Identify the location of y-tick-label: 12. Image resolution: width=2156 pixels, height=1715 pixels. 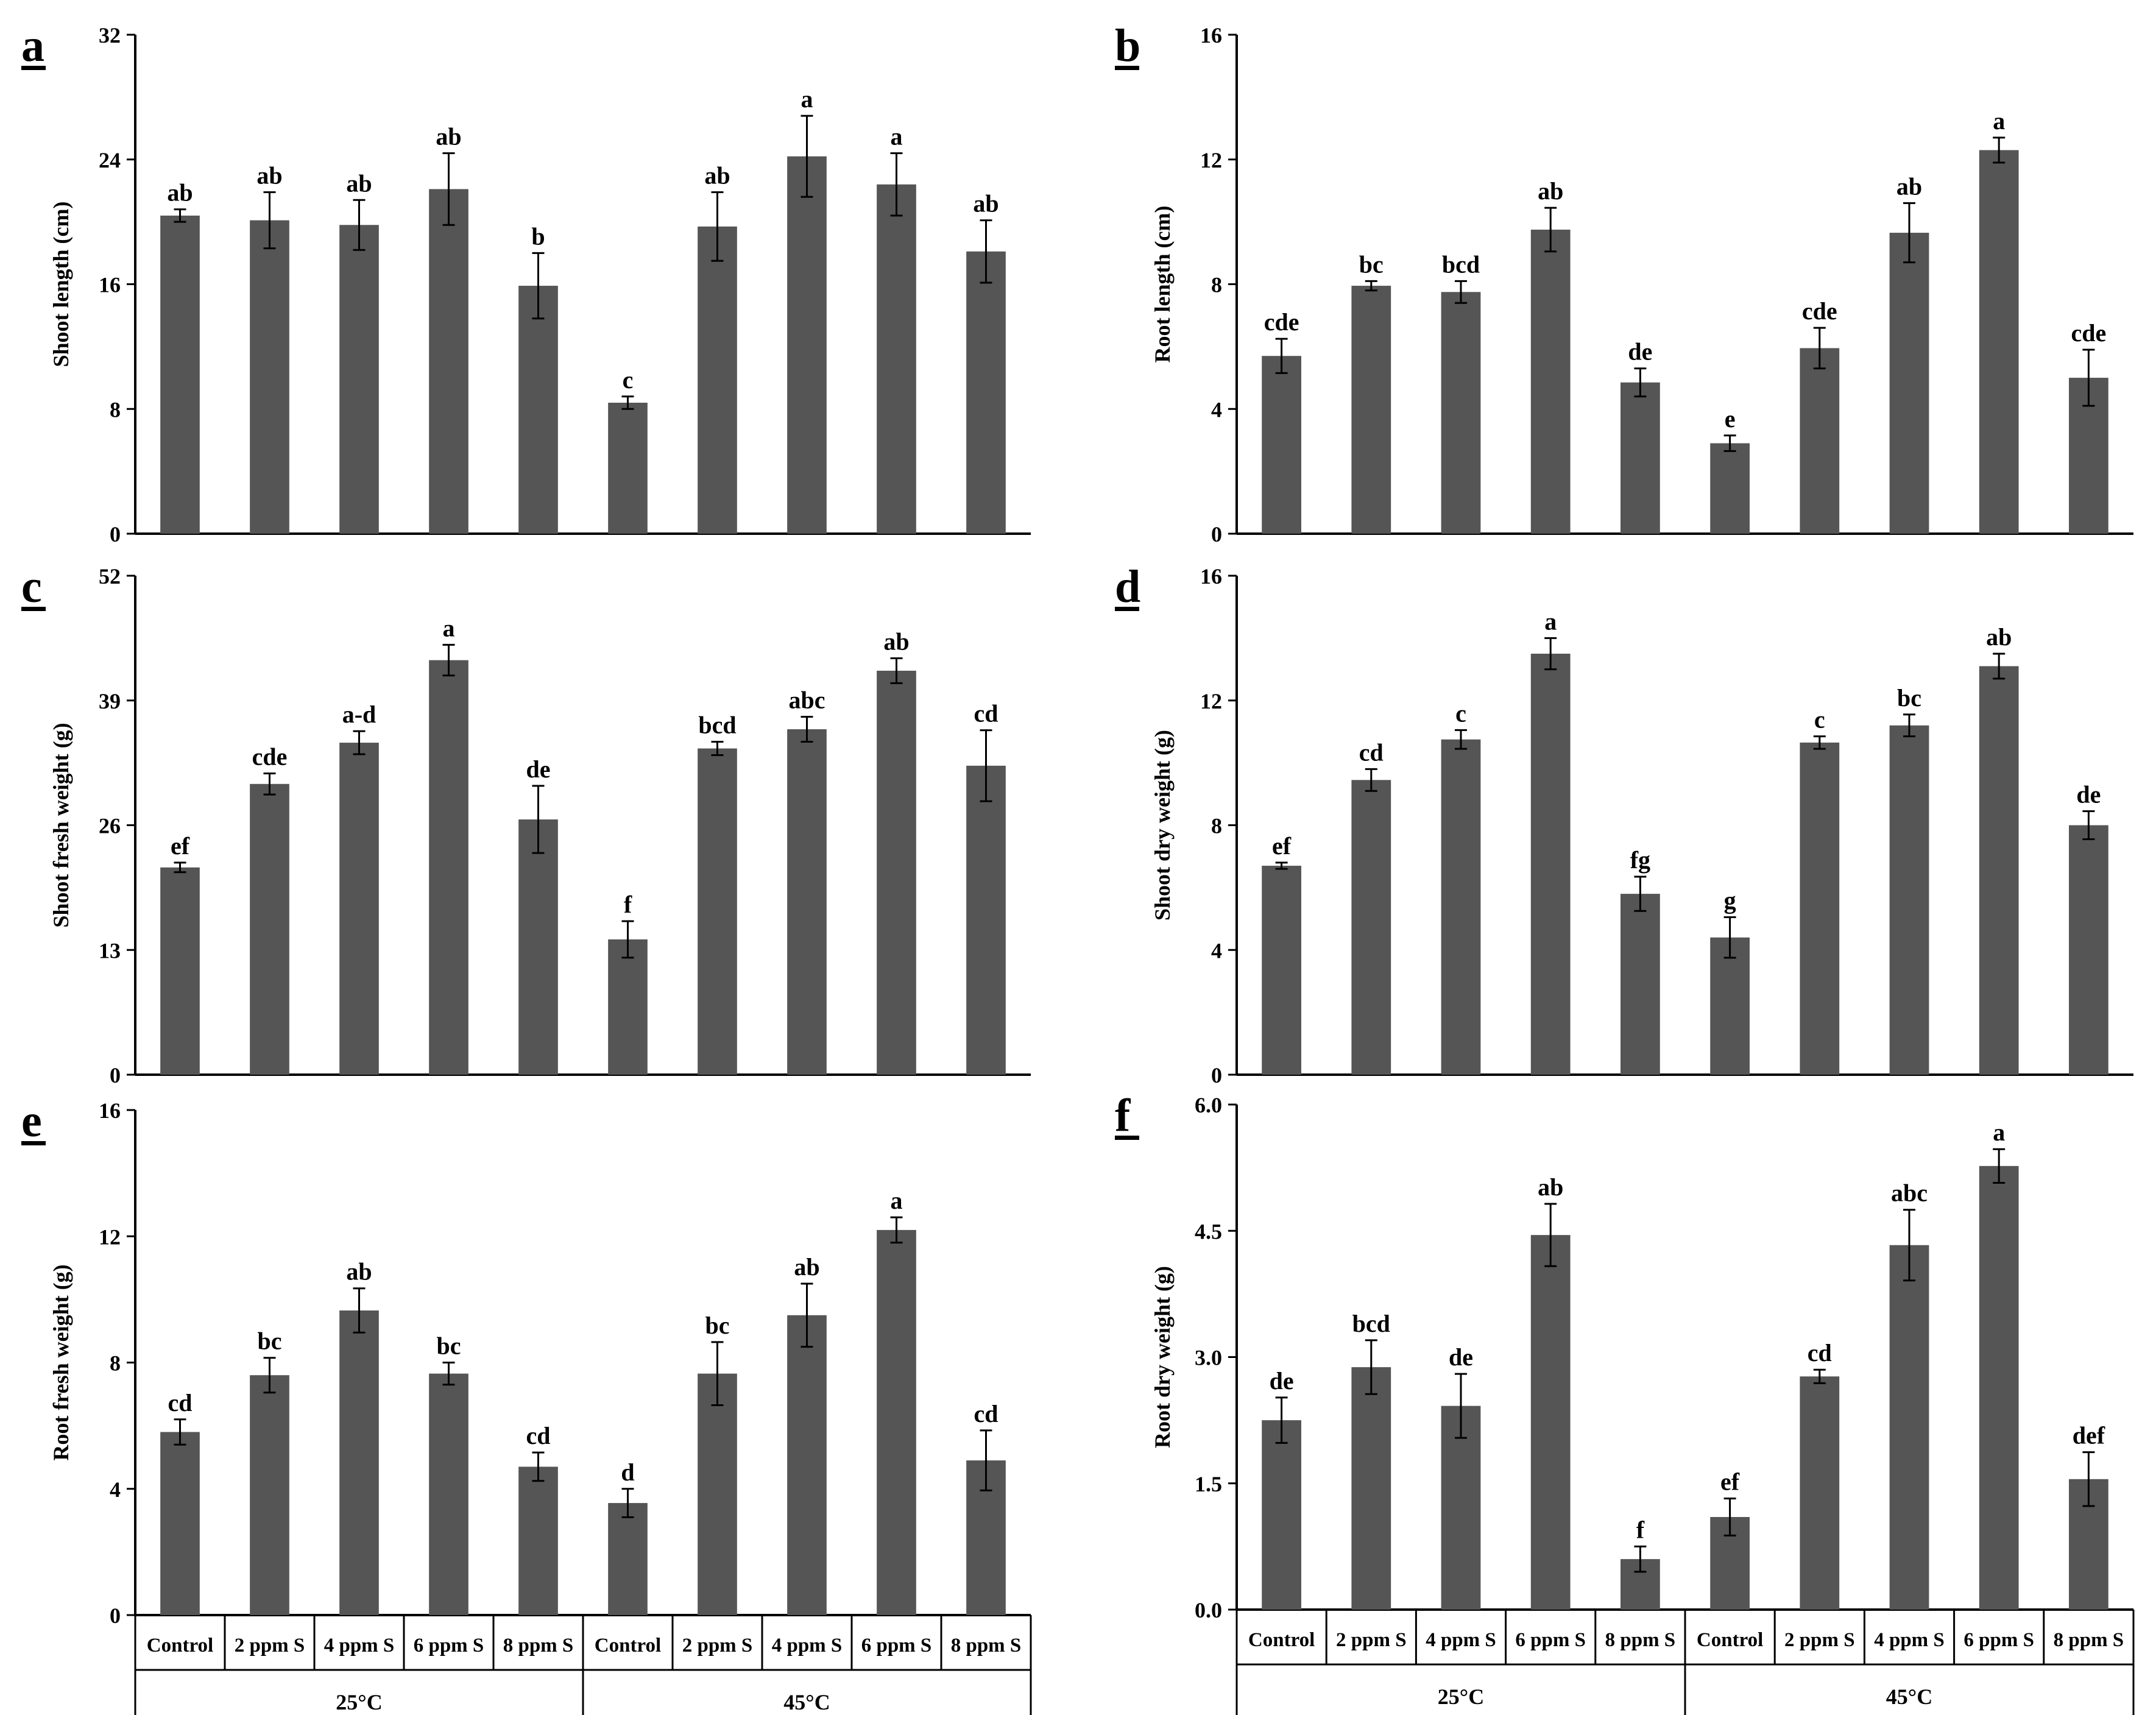
(1211, 701).